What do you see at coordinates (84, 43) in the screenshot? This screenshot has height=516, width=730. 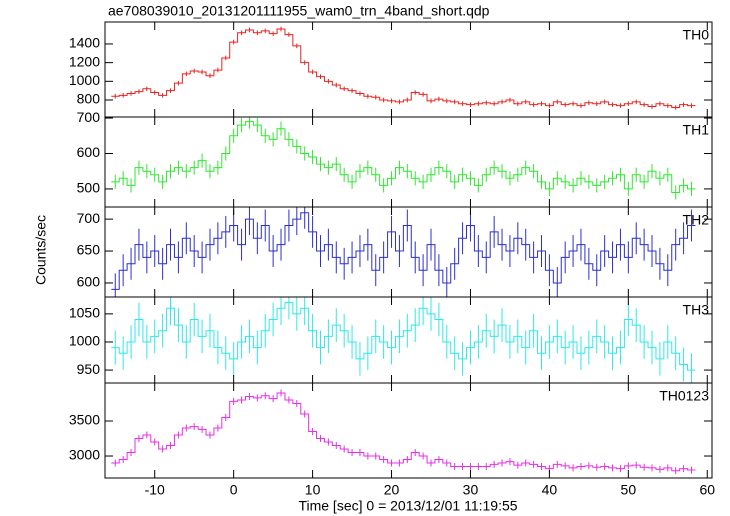 I see `y-tick-label: 1400` at bounding box center [84, 43].